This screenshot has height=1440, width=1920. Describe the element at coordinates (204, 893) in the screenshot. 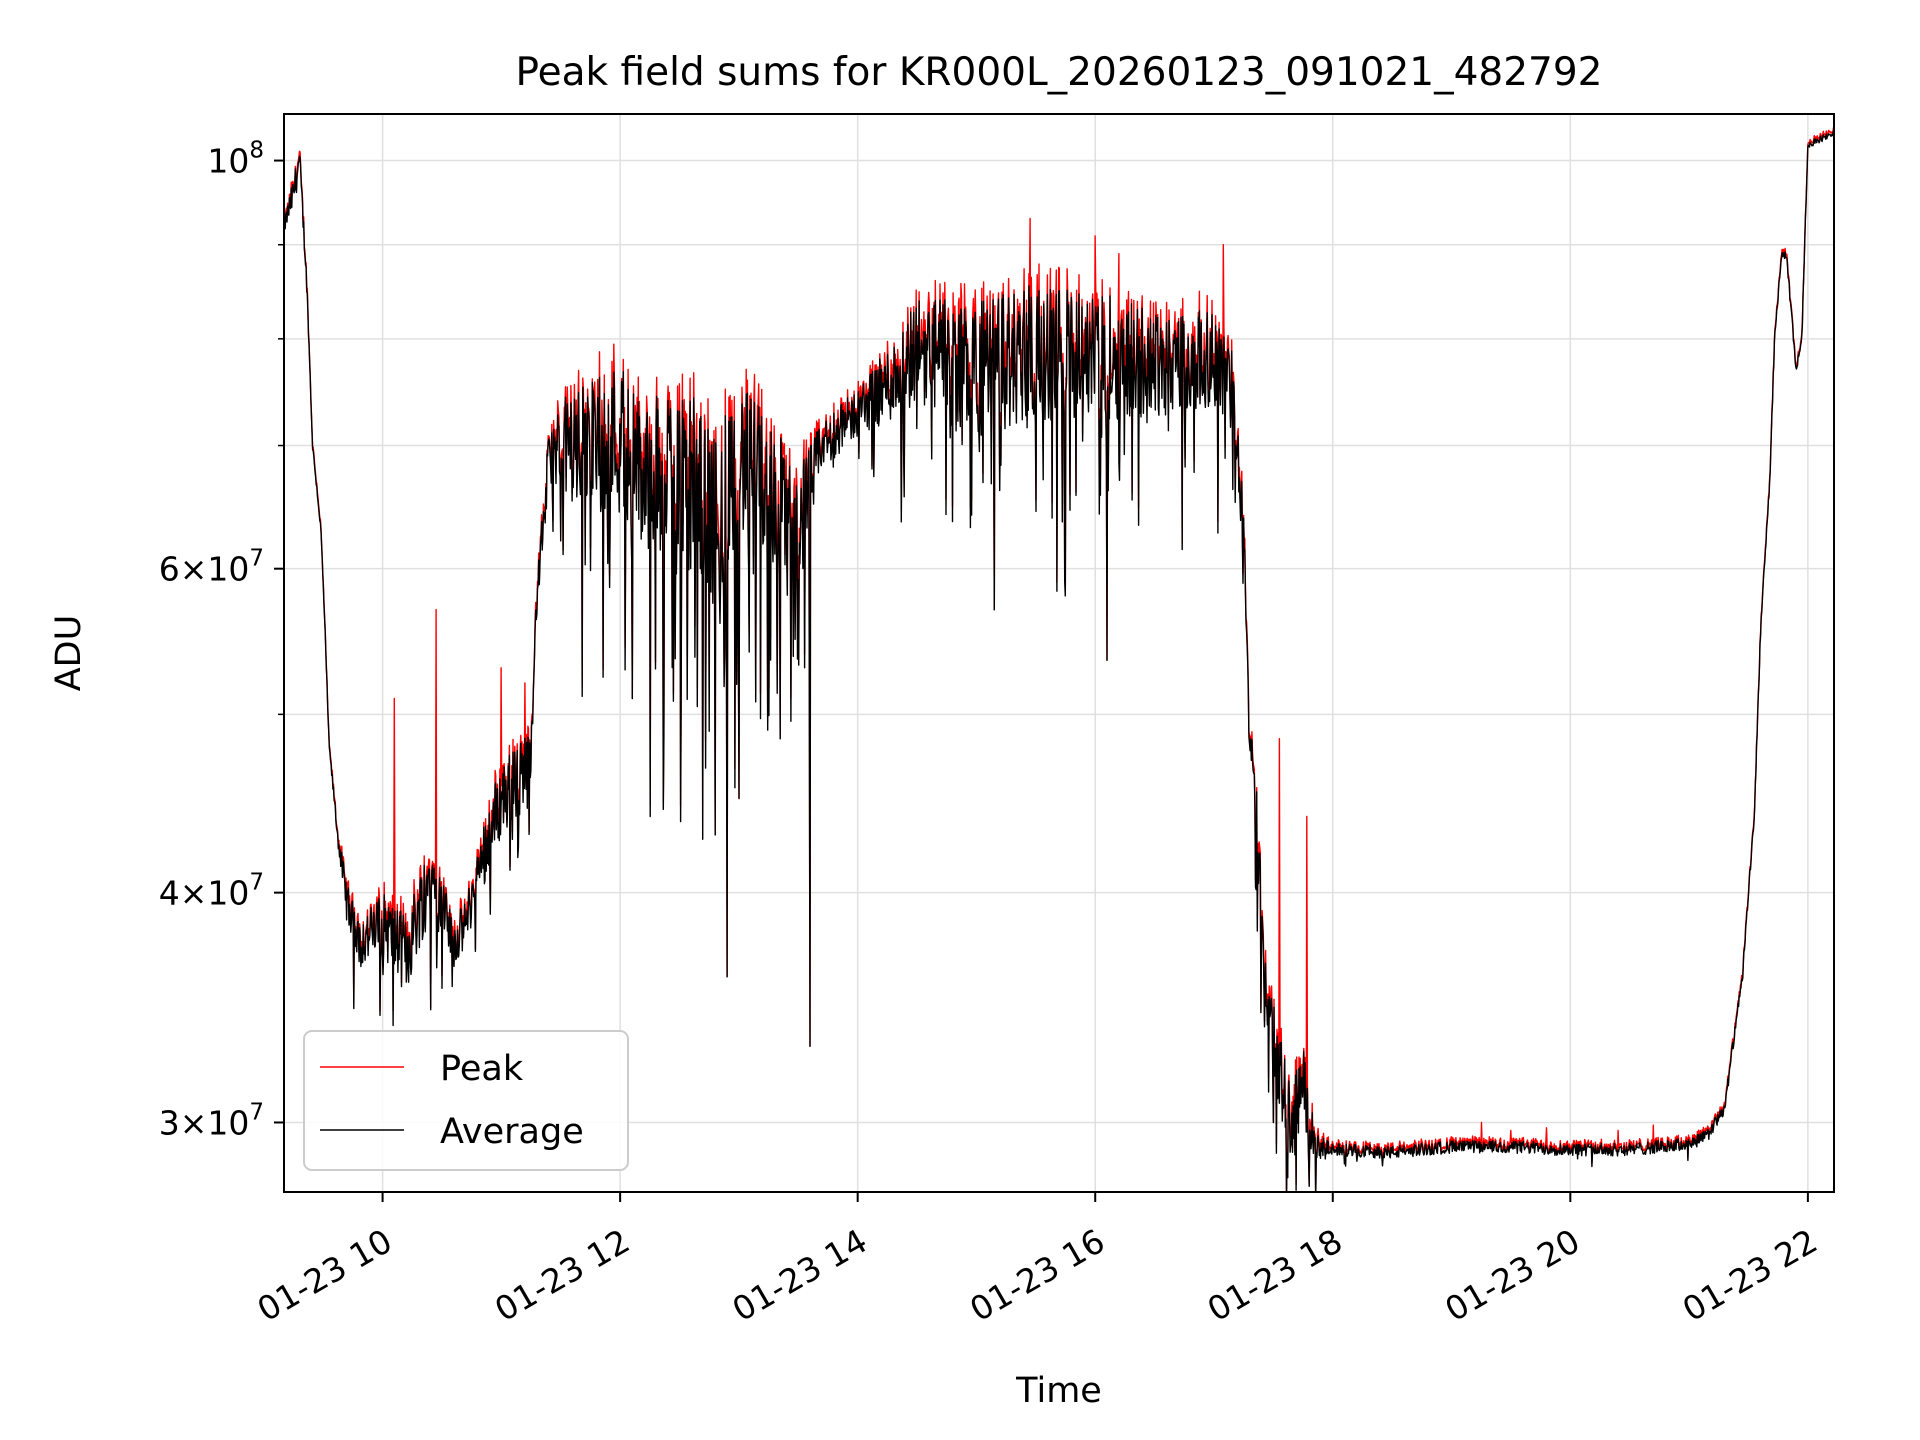

I see `y-tick-base: 4×10` at that location.